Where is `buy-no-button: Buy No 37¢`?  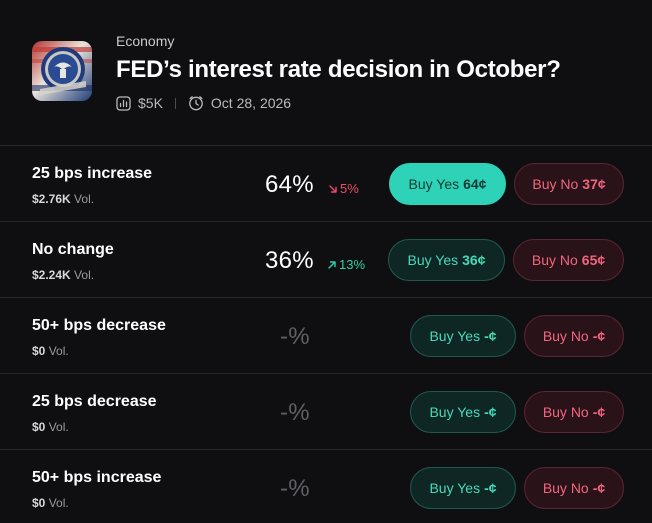 buy-no-button: Buy No 37¢ is located at coordinates (569, 184).